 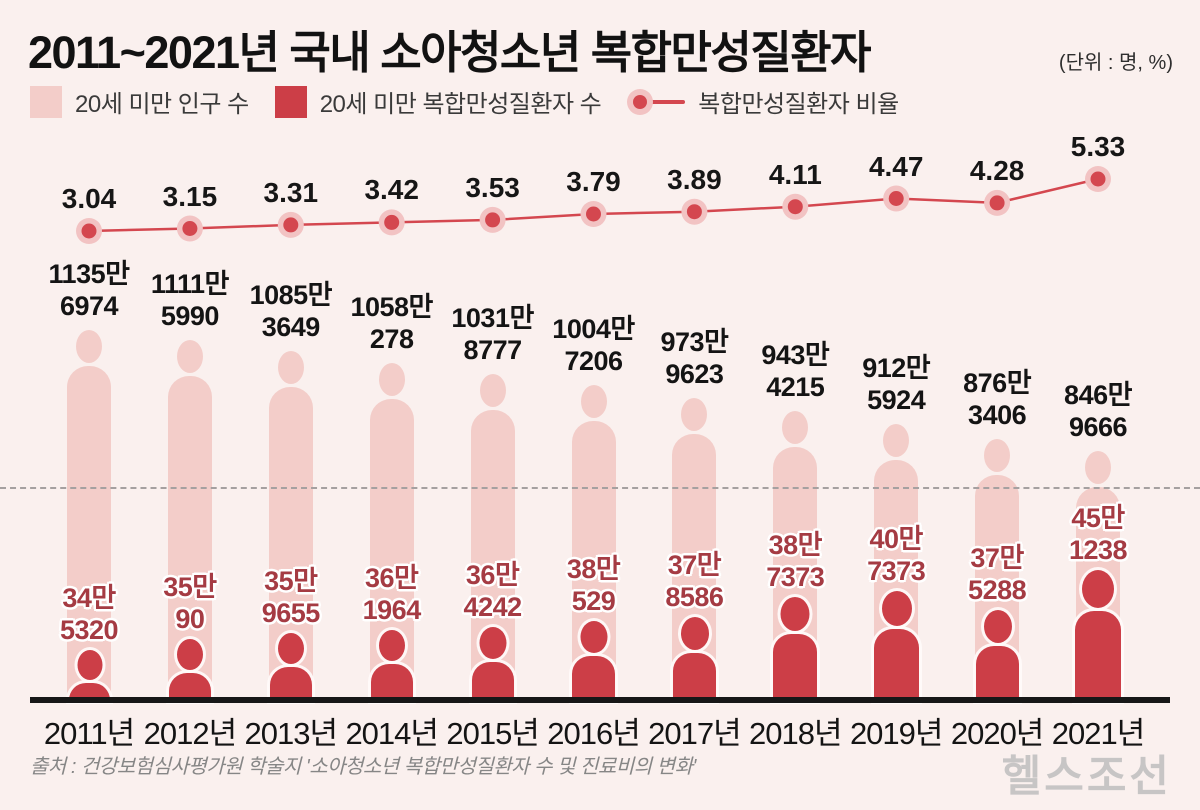 What do you see at coordinates (392, 594) in the screenshot?
I see `patient-value-label: 36만 1964` at bounding box center [392, 594].